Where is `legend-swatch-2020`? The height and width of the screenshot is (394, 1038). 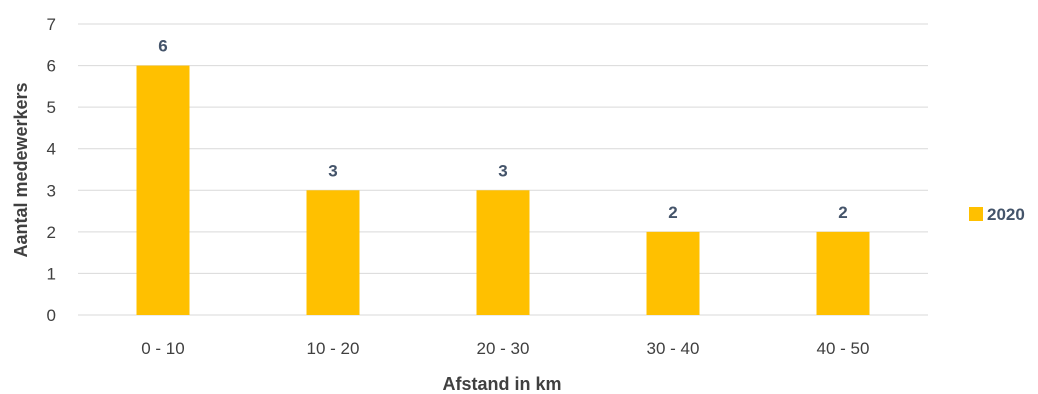
legend-swatch-2020 is located at coordinates (976, 214).